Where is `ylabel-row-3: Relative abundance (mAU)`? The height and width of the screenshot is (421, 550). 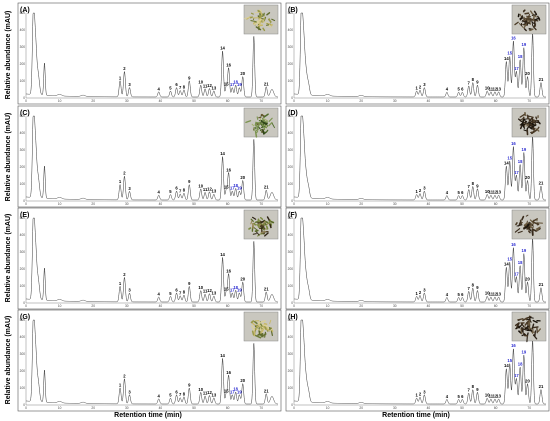
ylabel-row-3: Relative abundance (mAU) is located at coordinates (8, 258).